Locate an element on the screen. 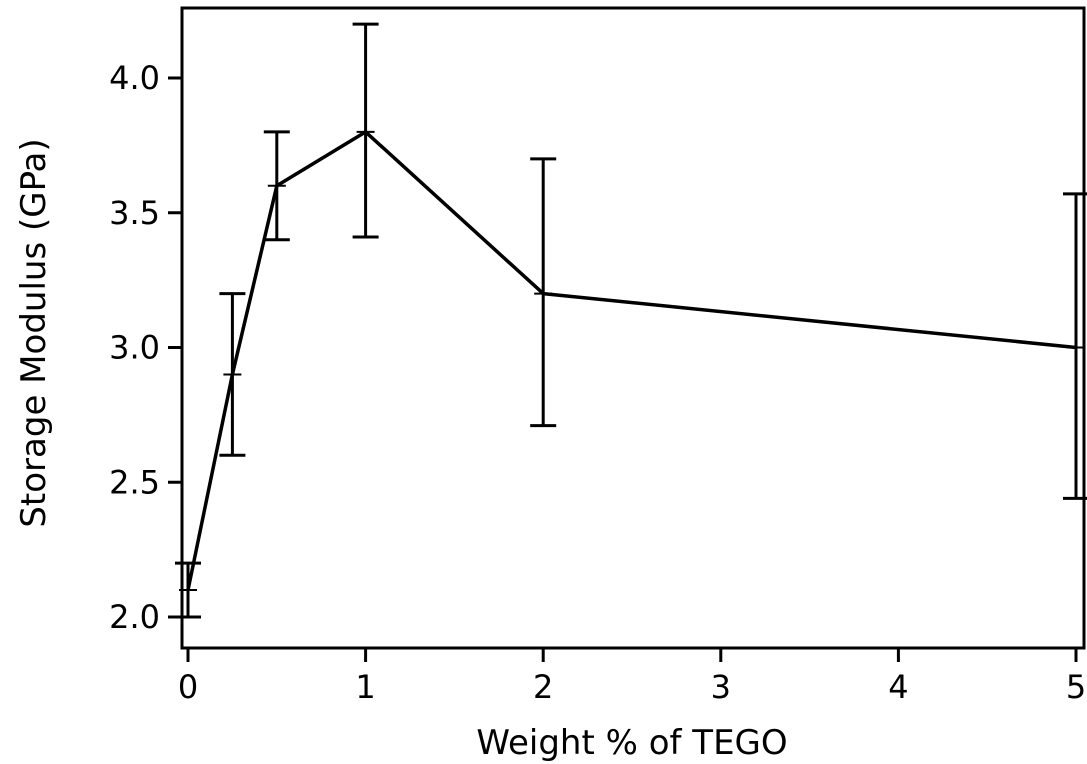 This screenshot has height=764, width=1087. x-axis: 0 1 2 3 4 5 is located at coordinates (632, 677).